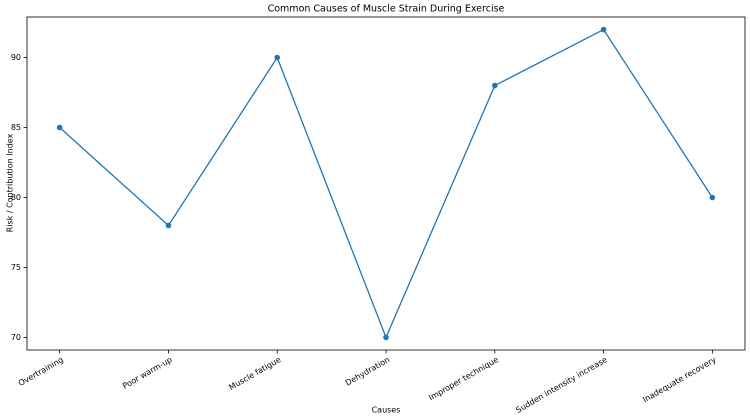  Describe the element at coordinates (16, 337) in the screenshot. I see `y-tick-label: 70` at that location.